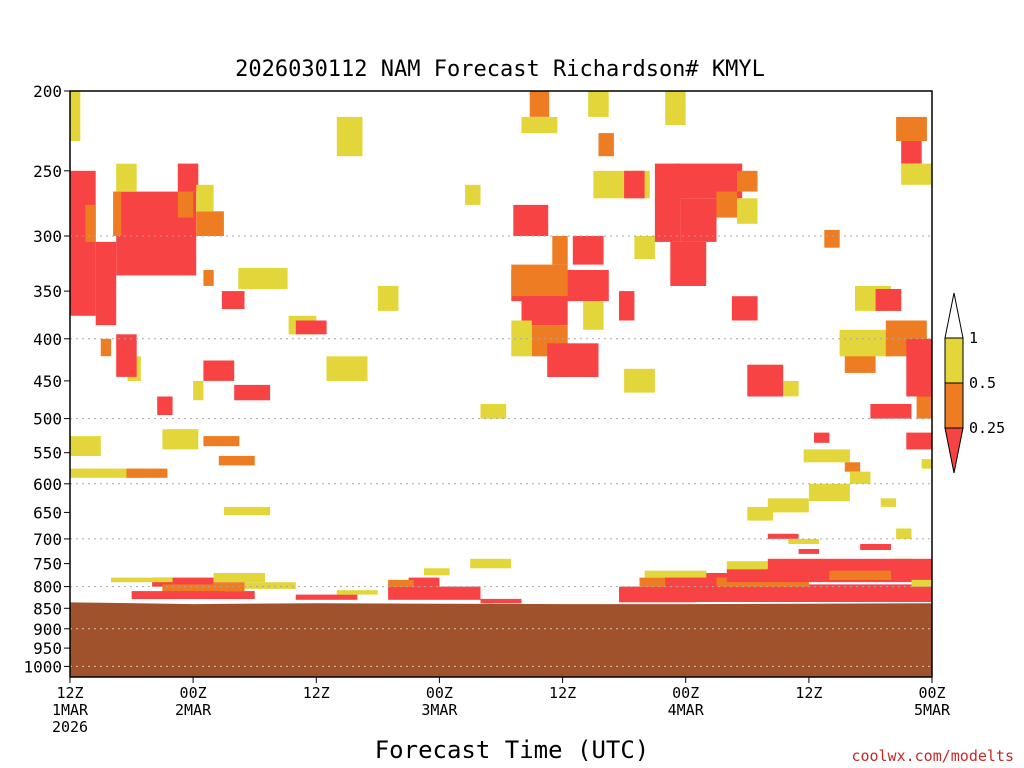 The width and height of the screenshot is (1024, 768). I want to click on x-tick-label-0-0: 12Z, so click(69, 693).